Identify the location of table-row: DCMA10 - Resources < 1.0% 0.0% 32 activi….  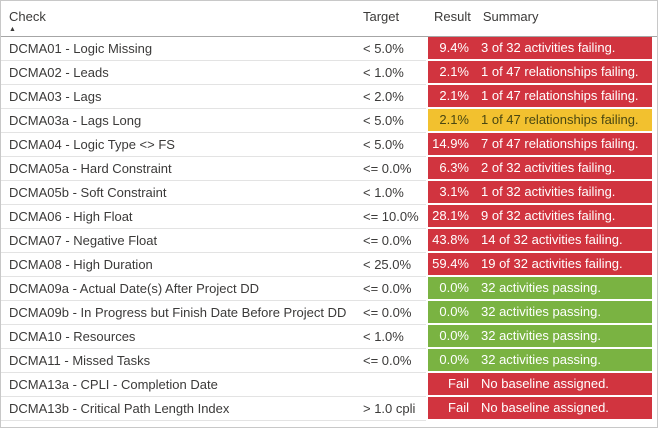
(329, 337).